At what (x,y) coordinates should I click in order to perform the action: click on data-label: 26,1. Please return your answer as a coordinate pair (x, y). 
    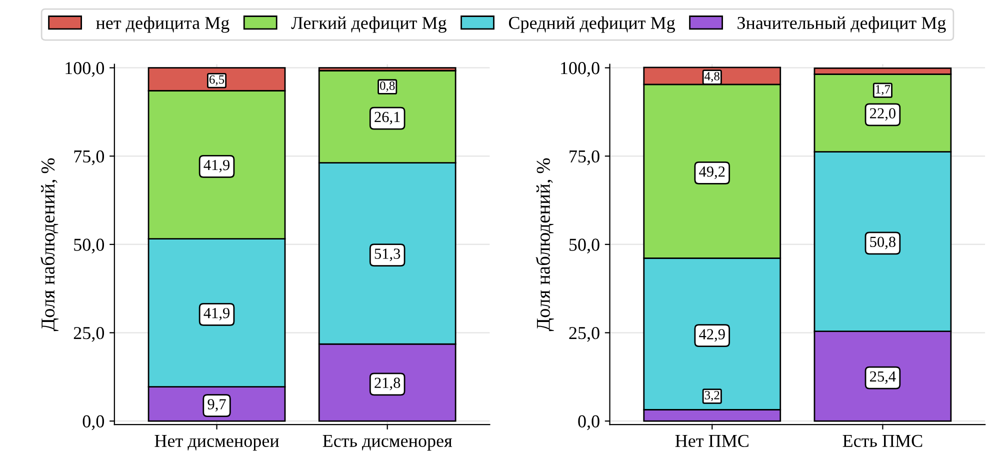
    Looking at the image, I should click on (387, 118).